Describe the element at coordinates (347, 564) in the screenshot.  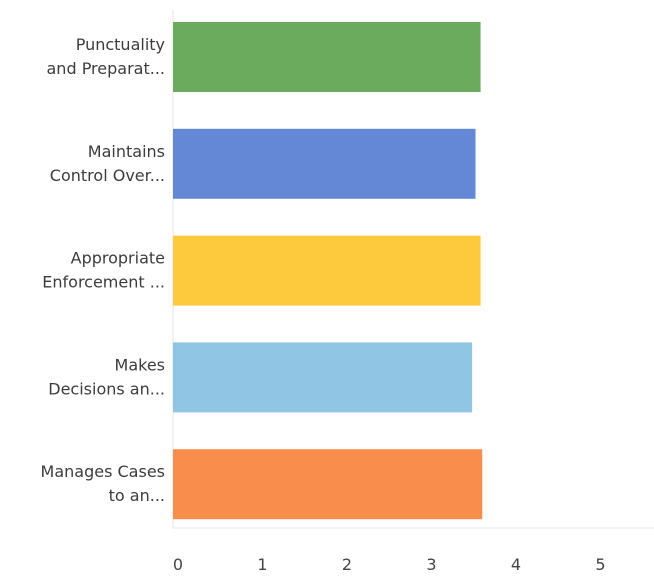
I see `x-tick-label-2: 2` at that location.